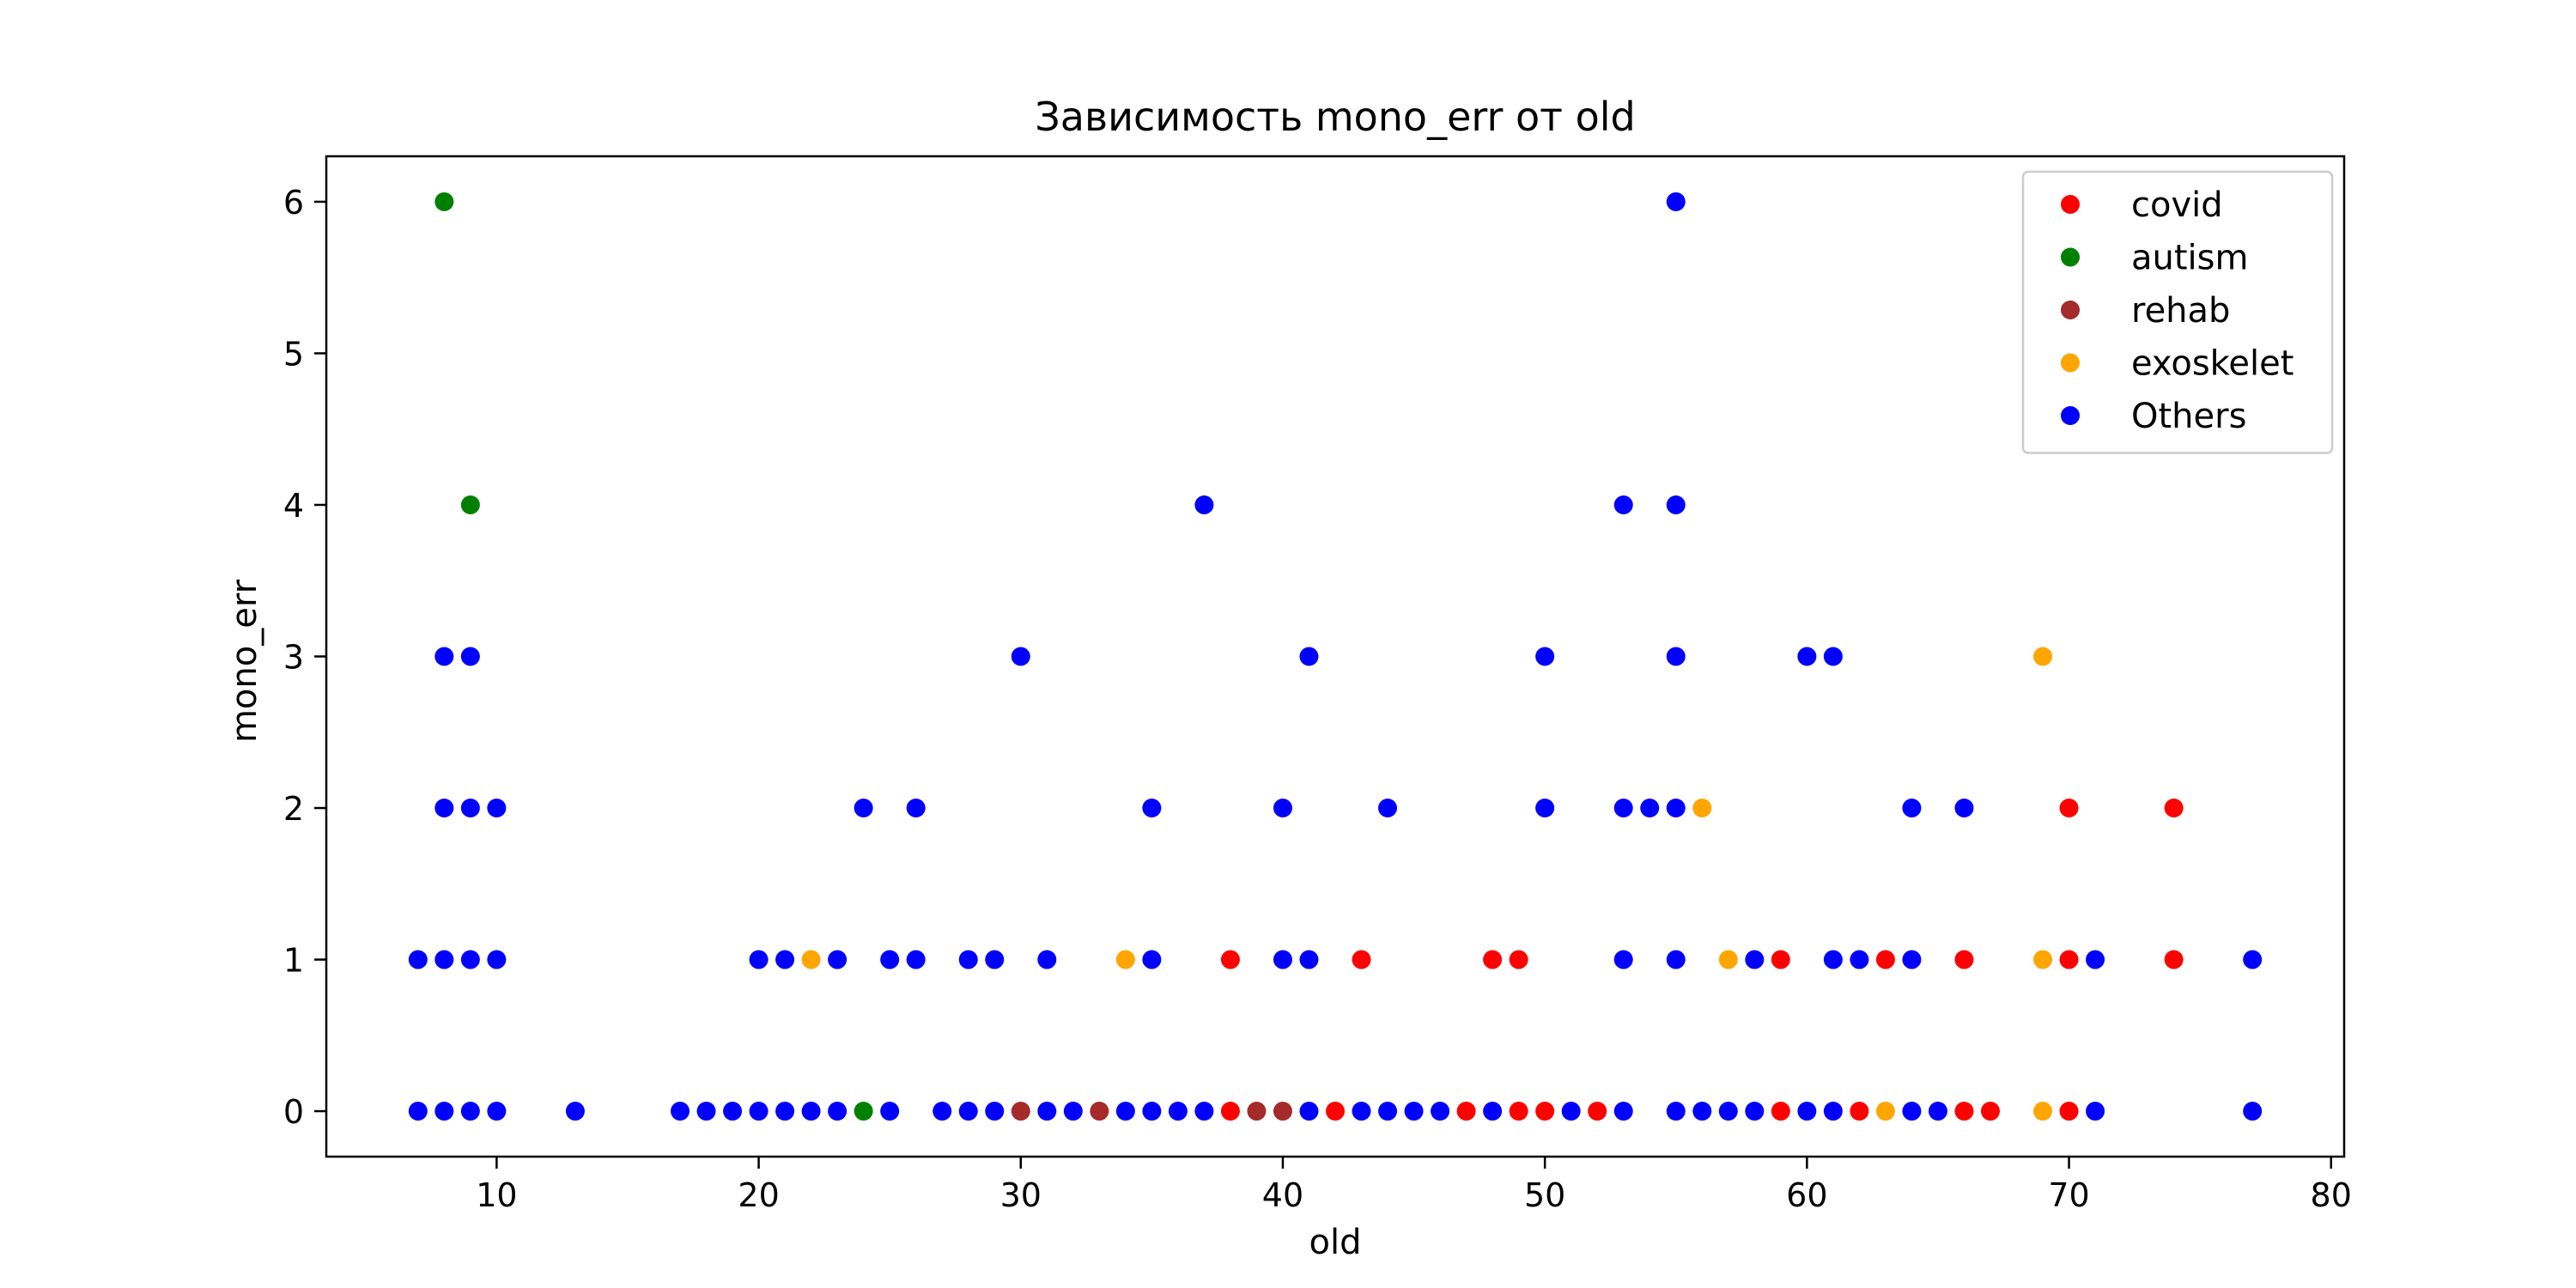 The image size is (2576, 1288). I want to click on x-tick-label: 10, so click(497, 1195).